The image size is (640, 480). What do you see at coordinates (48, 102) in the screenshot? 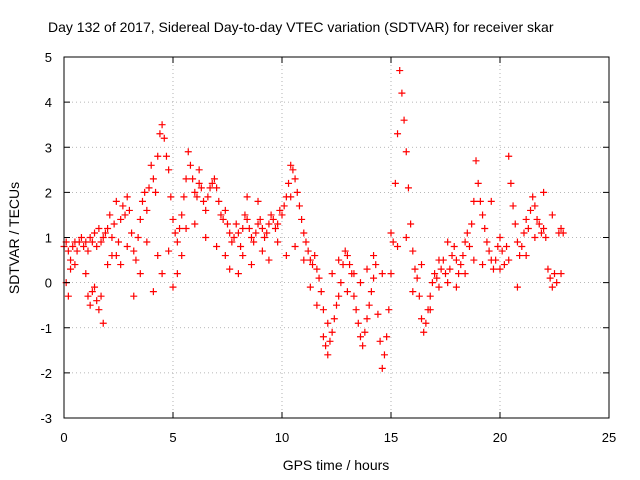
I see `y-tick-label: 4` at bounding box center [48, 102].